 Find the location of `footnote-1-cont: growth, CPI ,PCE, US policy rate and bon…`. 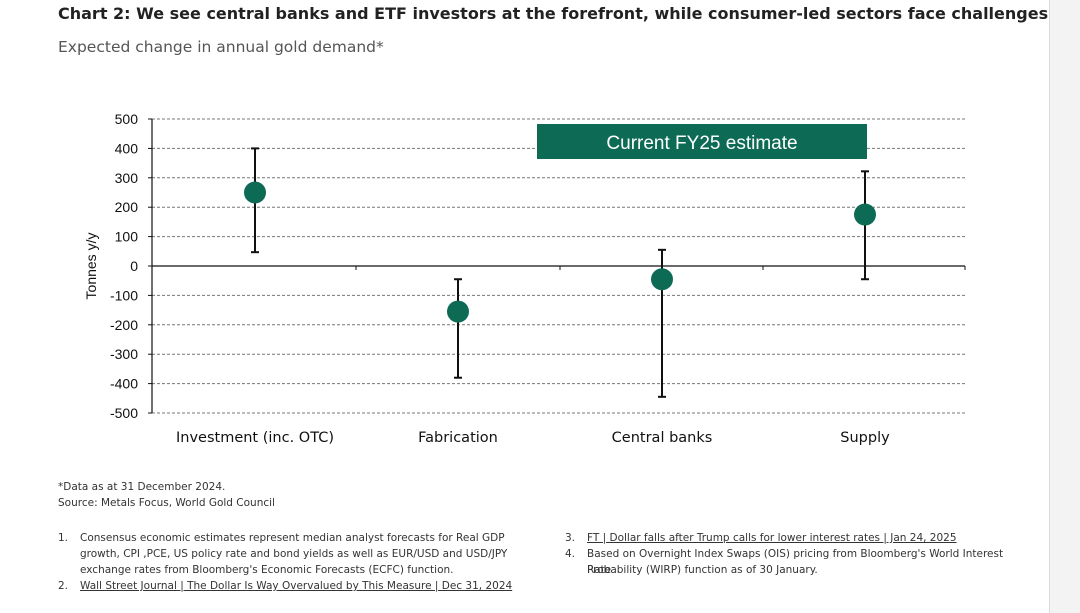

footnote-1-cont: growth, CPI ,PCE, US policy rate and bon… is located at coordinates (293, 554).